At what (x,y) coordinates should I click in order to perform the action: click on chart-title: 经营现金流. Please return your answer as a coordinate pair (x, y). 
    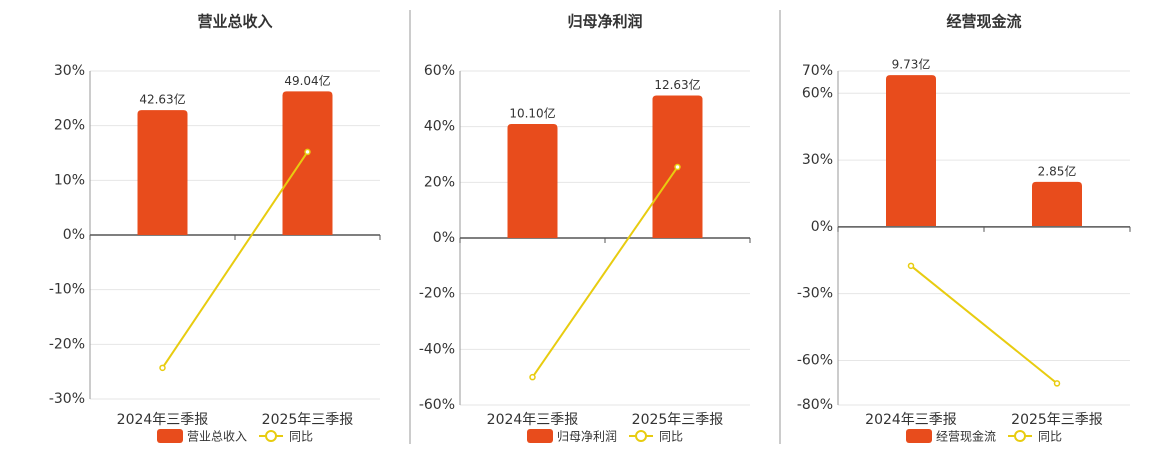
    Looking at the image, I should click on (983, 22).